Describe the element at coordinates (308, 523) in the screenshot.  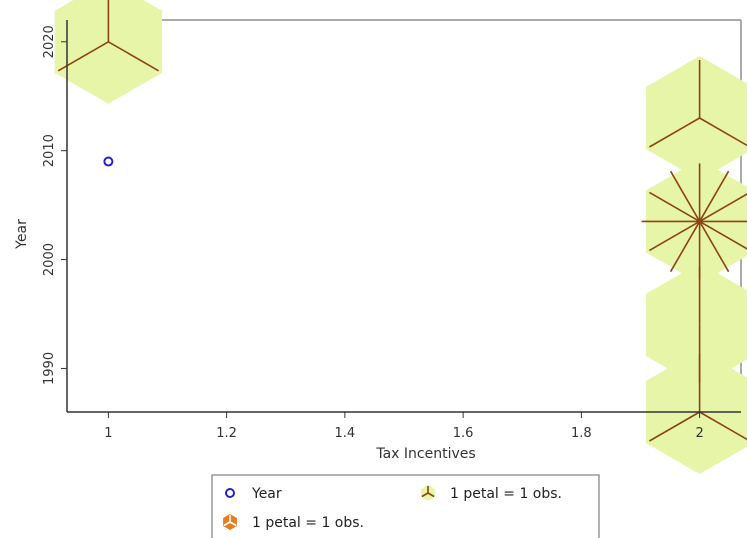
I see `legend-label-2: 1 petal = 1 obs.` at that location.